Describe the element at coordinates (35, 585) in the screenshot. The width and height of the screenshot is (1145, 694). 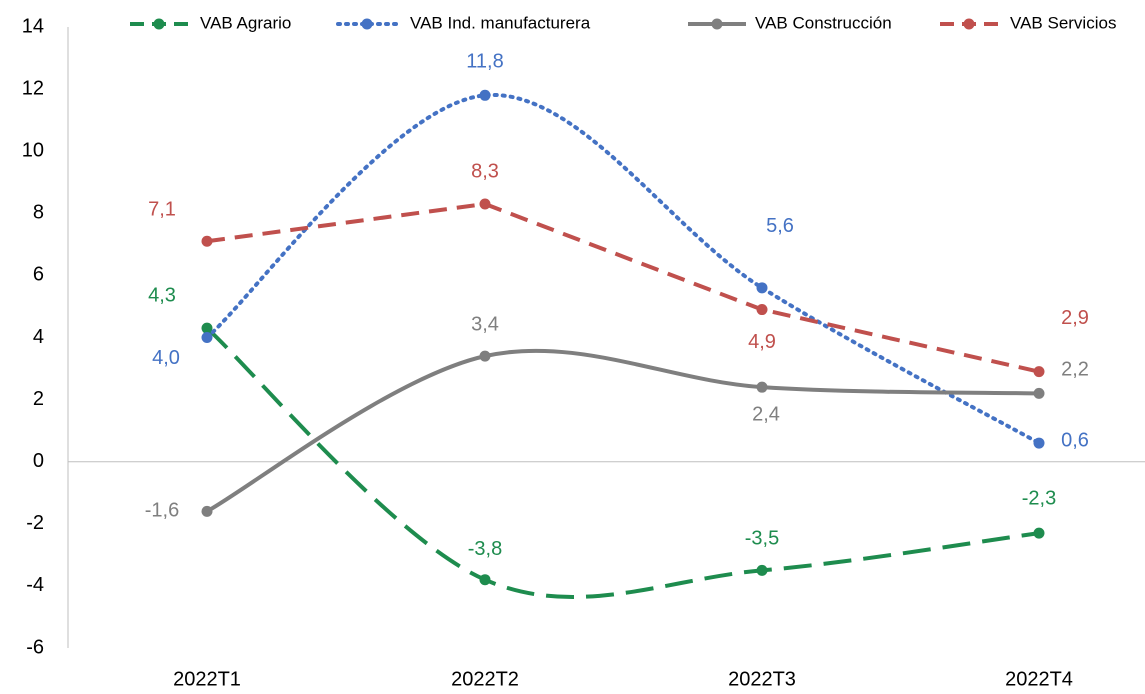
I see `y-tick-label: -4` at that location.